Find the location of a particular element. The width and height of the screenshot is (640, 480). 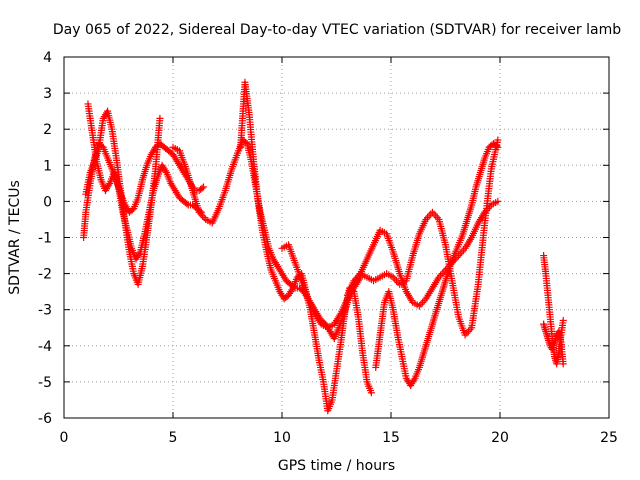

series-track-d is located at coordinates (266, 239).